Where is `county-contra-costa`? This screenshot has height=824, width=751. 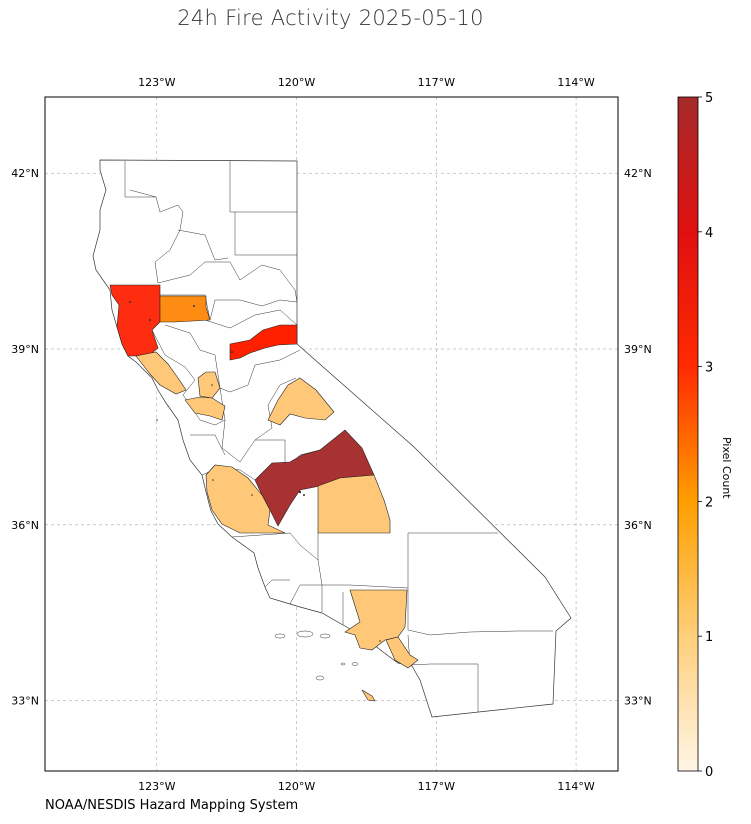 county-contra-costa is located at coordinates (205, 408).